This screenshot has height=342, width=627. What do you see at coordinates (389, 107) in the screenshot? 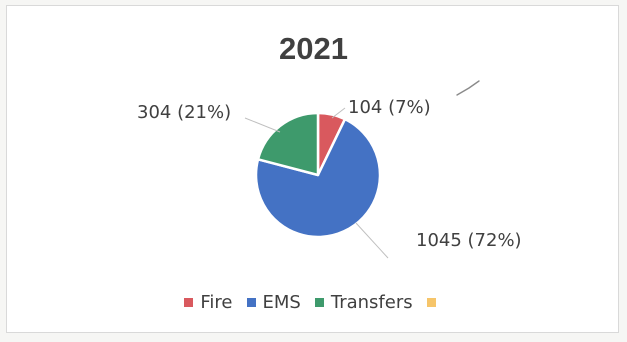
I see `data-label-fire: 104 (7%)` at bounding box center [389, 107].